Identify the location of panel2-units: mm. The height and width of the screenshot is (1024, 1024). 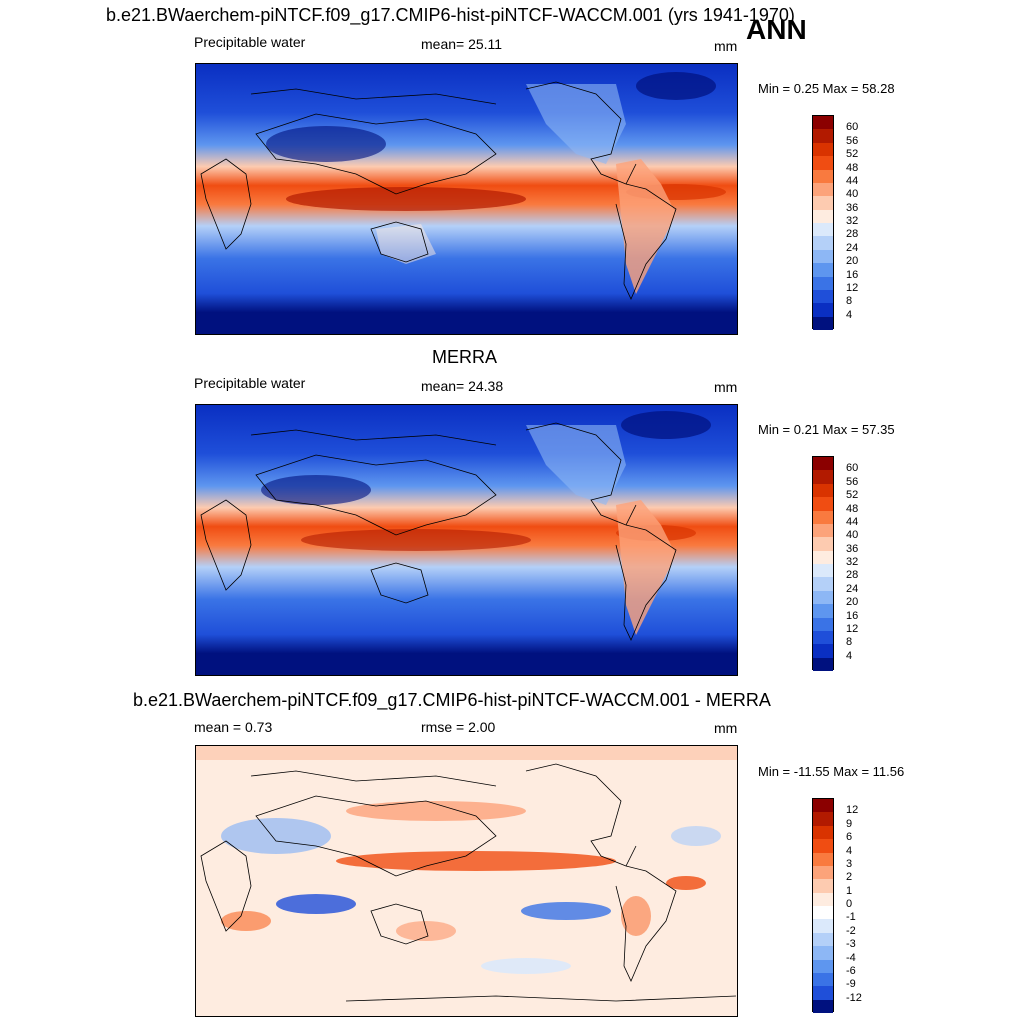
(726, 387).